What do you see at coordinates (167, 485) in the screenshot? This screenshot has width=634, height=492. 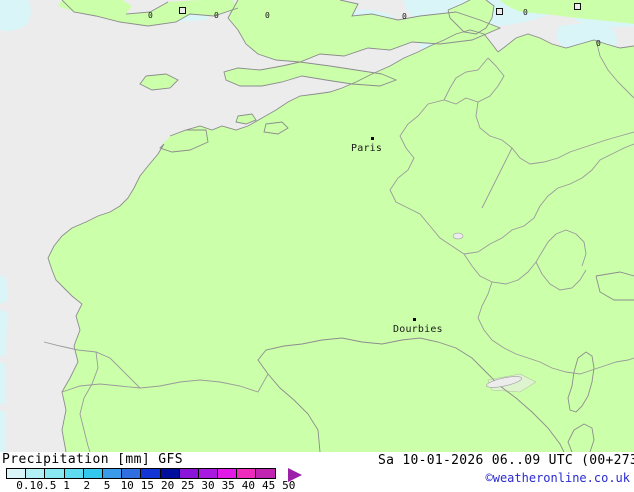 I see `colorbar-tick: 20` at bounding box center [167, 485].